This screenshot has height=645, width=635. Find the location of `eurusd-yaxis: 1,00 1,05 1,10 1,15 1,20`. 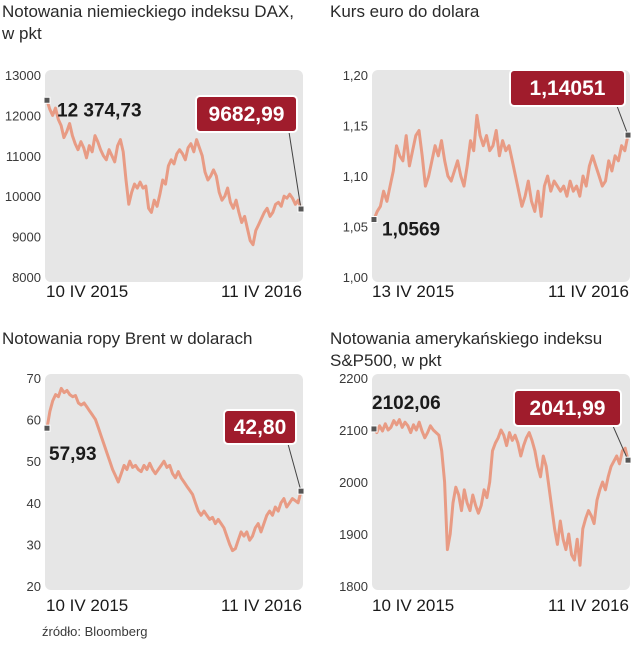

eurusd-yaxis: 1,00 1,05 1,10 1,15 1,20 is located at coordinates (355, 176).